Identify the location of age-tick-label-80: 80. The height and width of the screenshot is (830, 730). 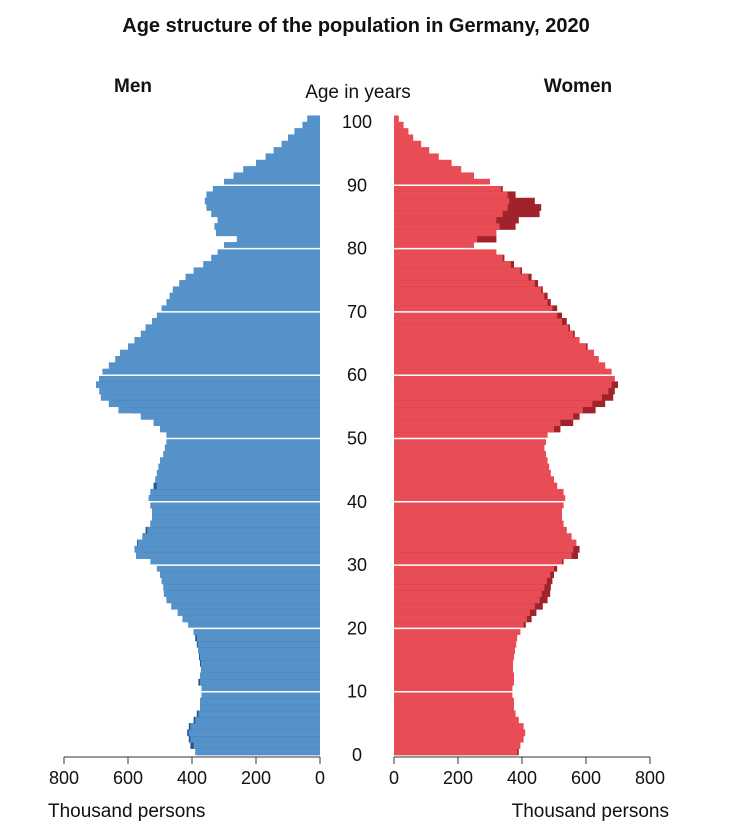
(357, 249).